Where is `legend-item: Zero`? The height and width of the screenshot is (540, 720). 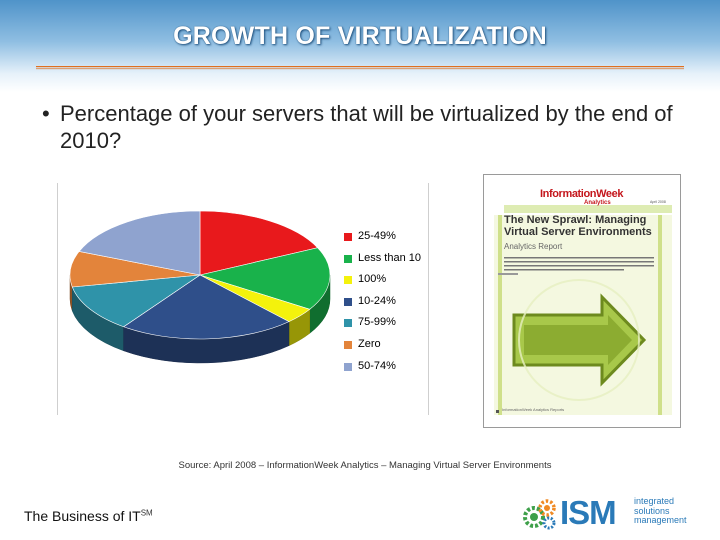 legend-item: Zero is located at coordinates (382, 345).